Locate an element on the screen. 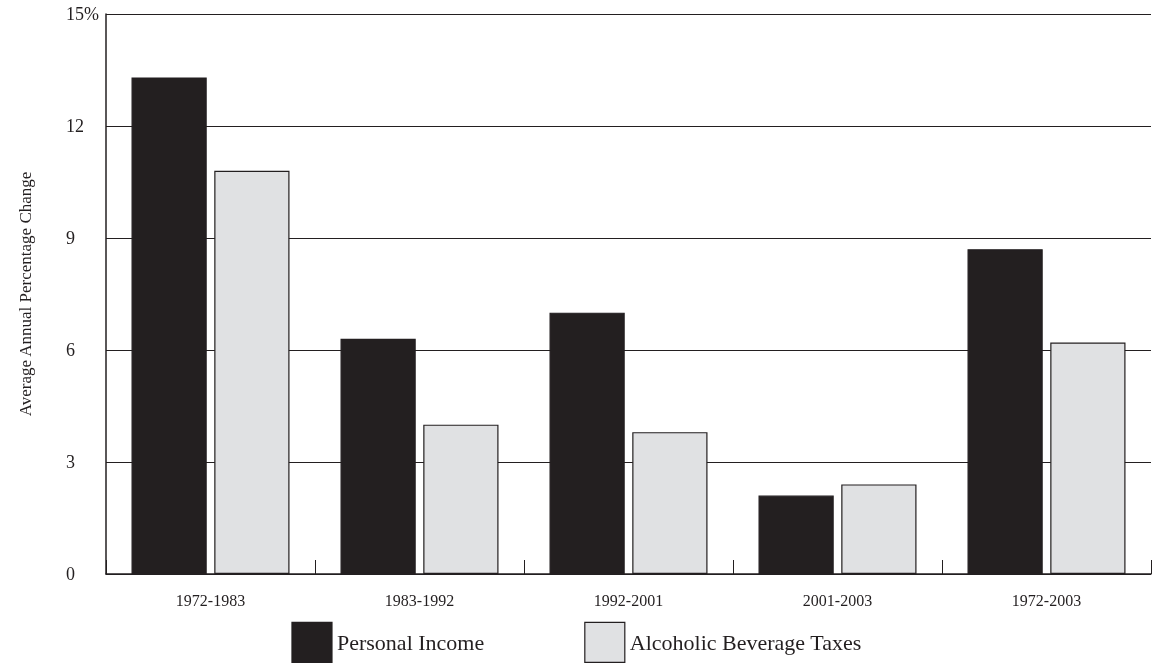 The width and height of the screenshot is (1153, 672). y-tick-label: 3 is located at coordinates (70, 462).